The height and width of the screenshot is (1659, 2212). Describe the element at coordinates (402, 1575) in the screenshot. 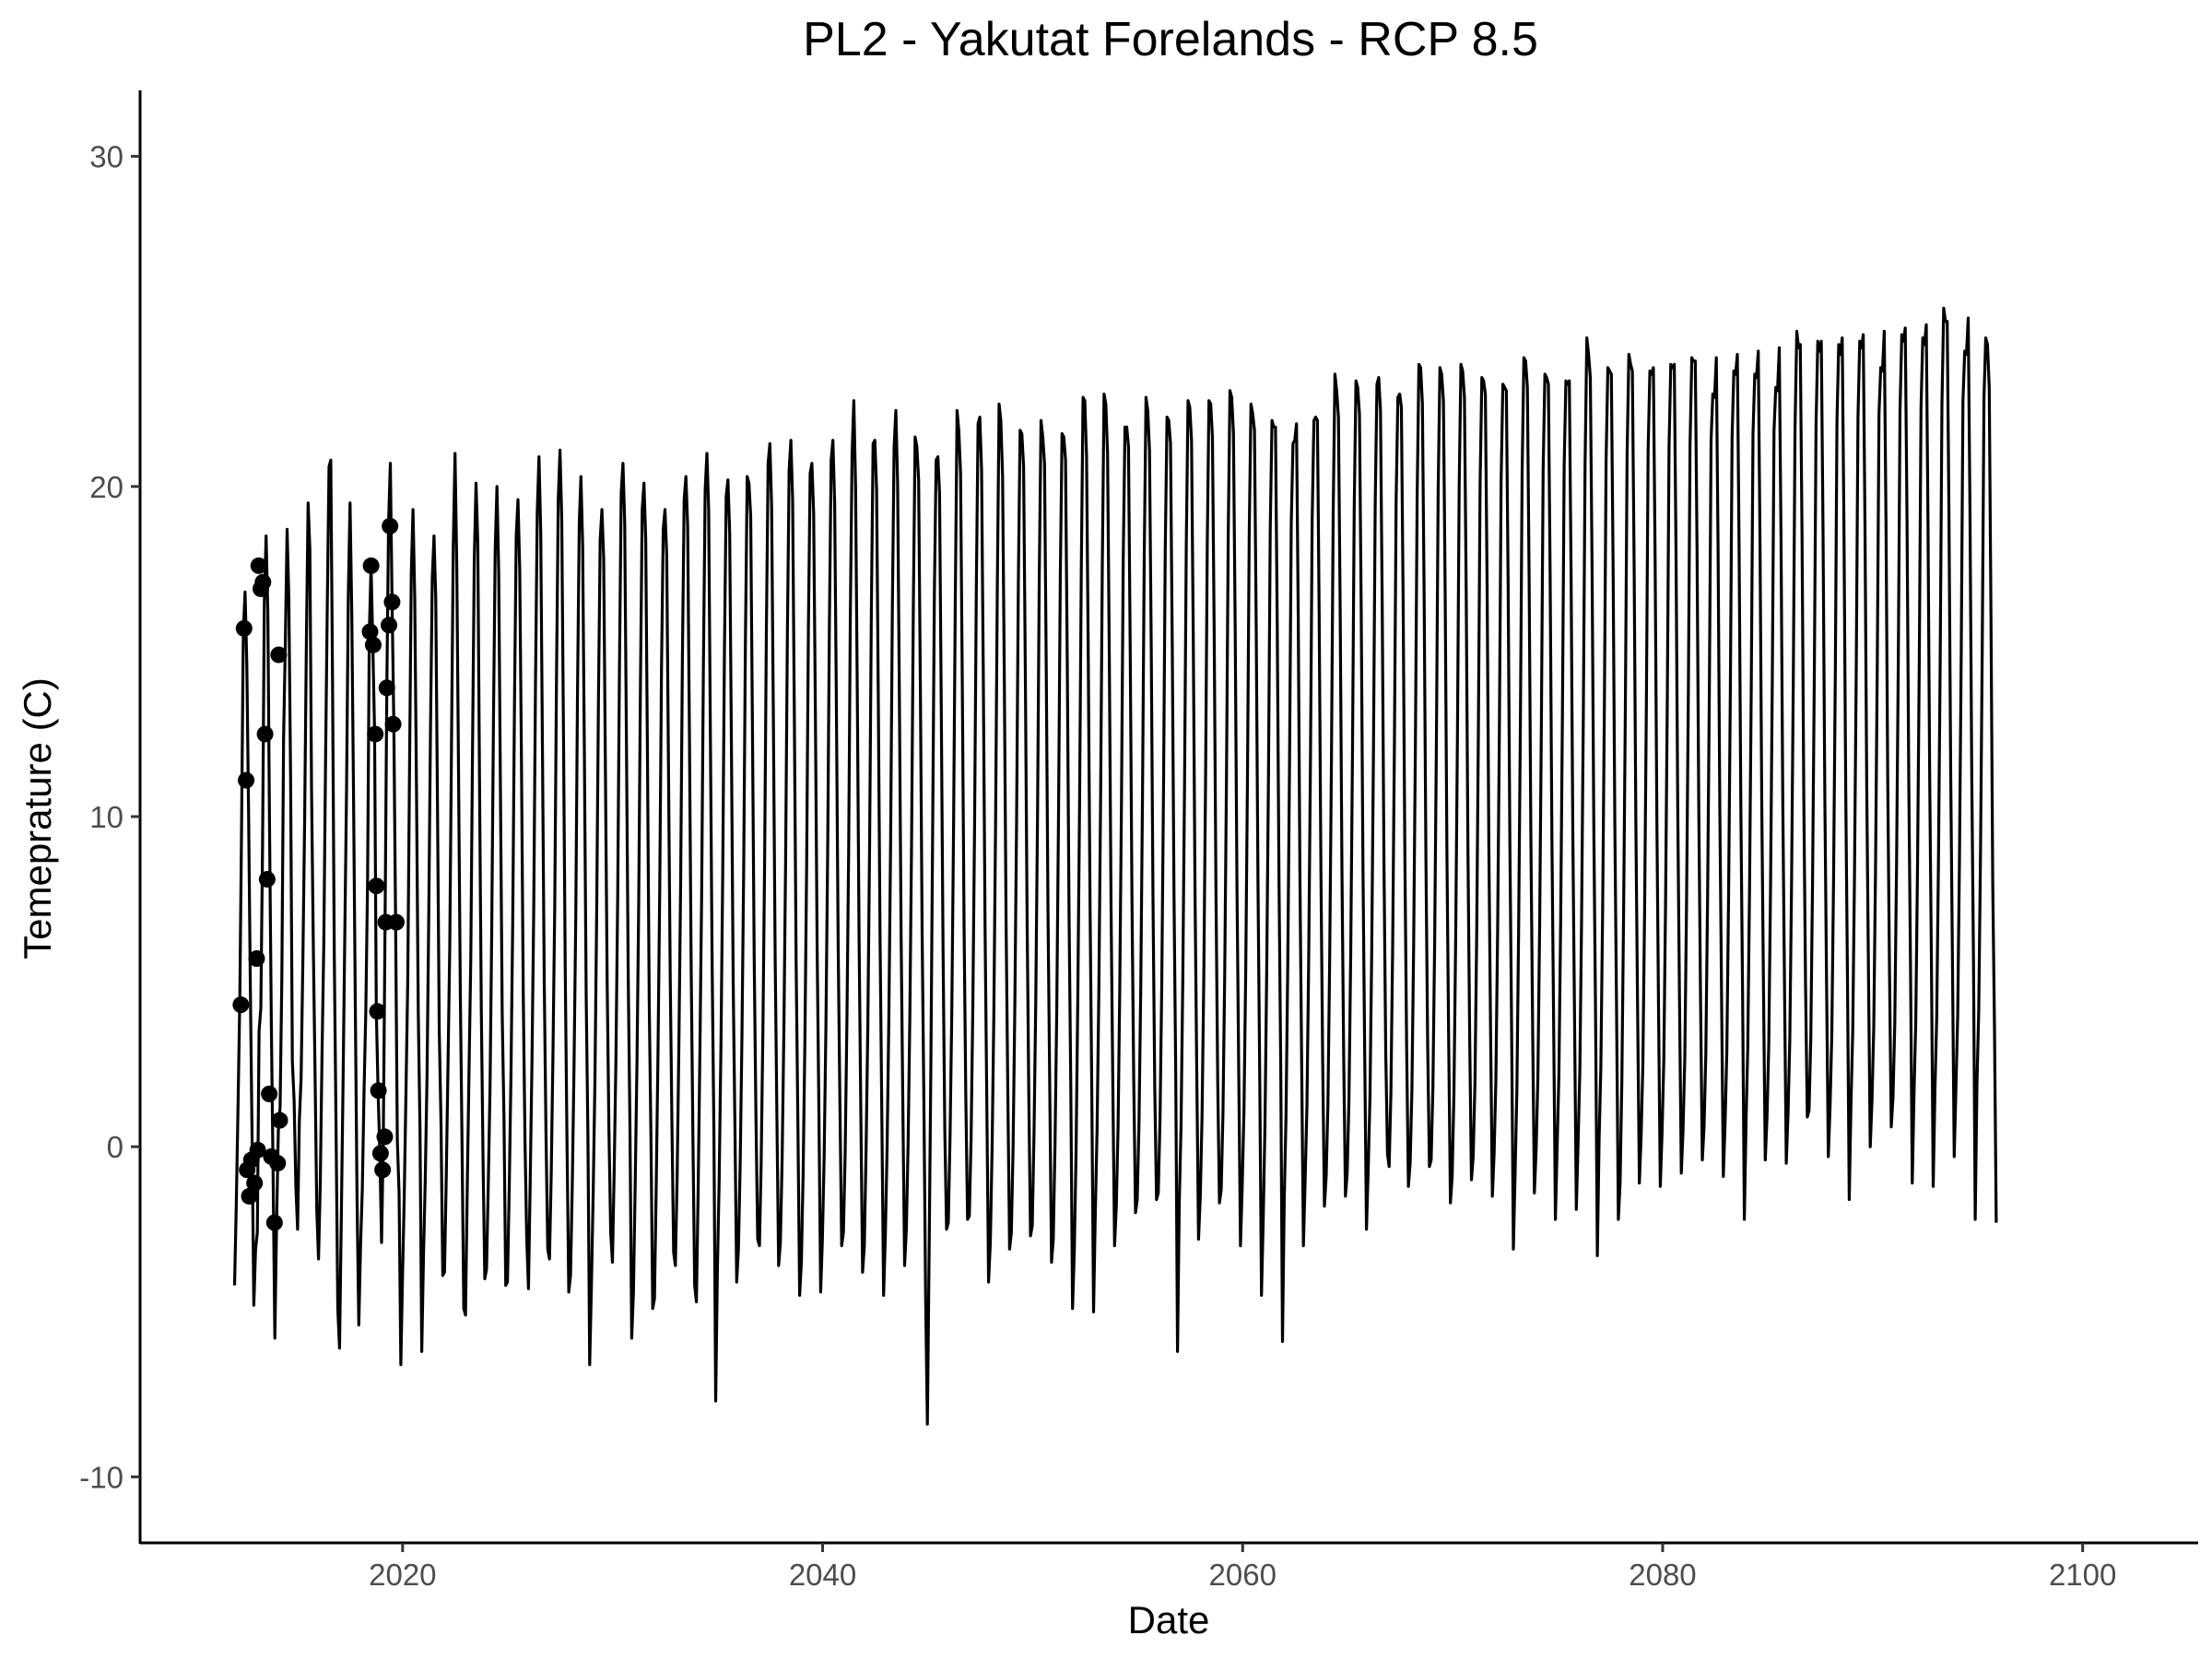

I see `x-tick-label: 2020` at that location.